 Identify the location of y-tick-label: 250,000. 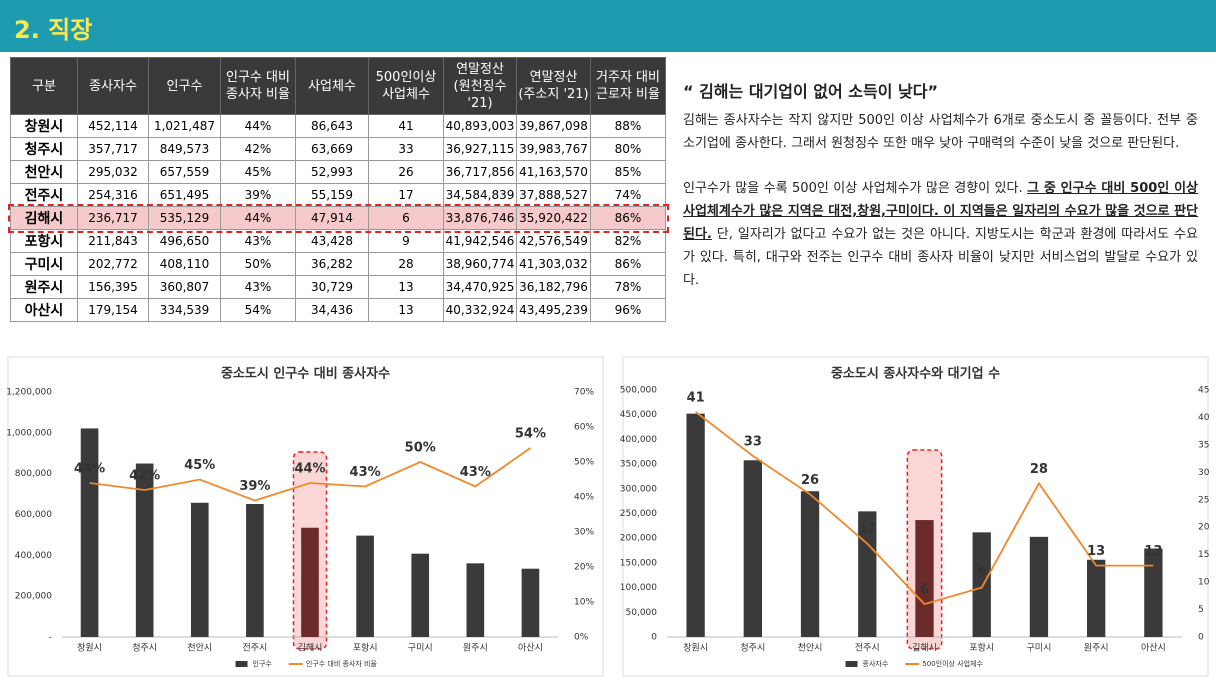
(638, 514).